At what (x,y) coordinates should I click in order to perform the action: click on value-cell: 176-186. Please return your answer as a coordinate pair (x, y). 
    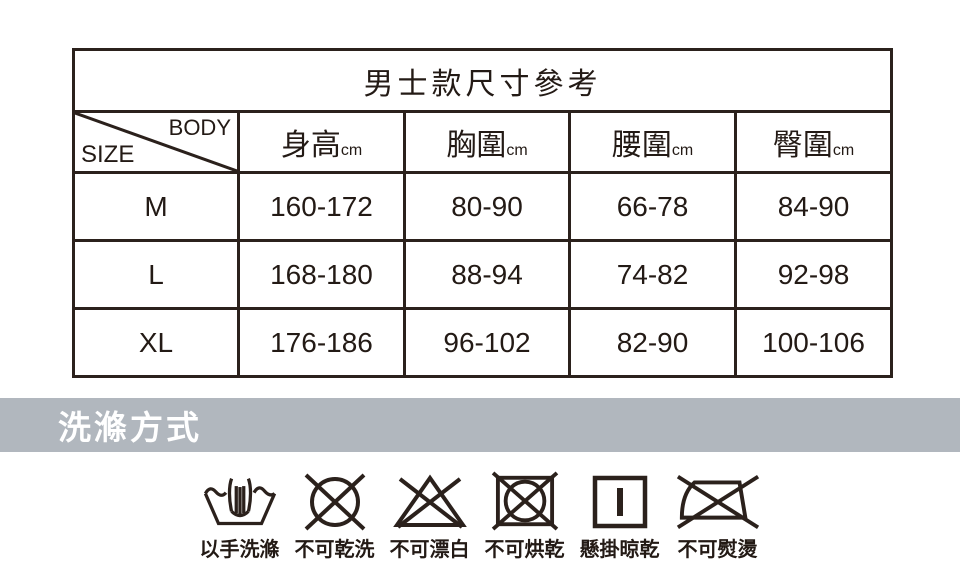
    Looking at the image, I should click on (321, 342).